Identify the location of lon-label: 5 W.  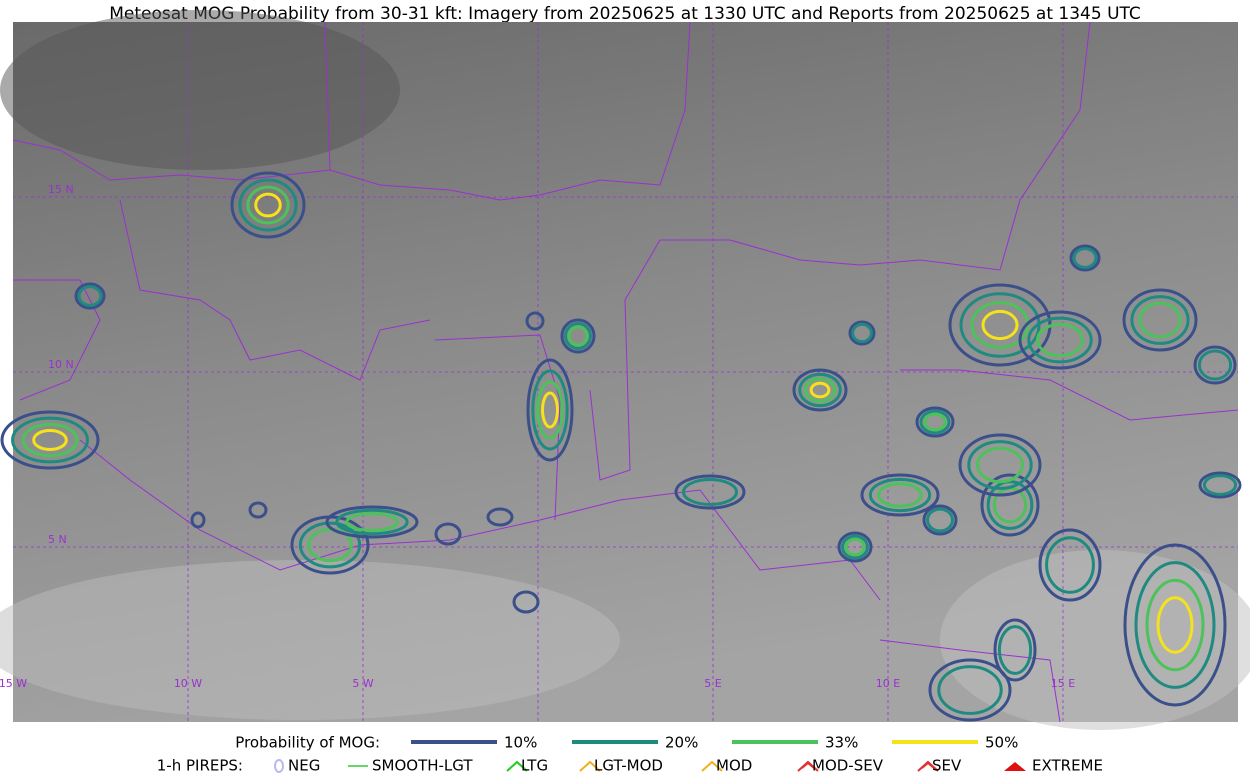
(362, 683).